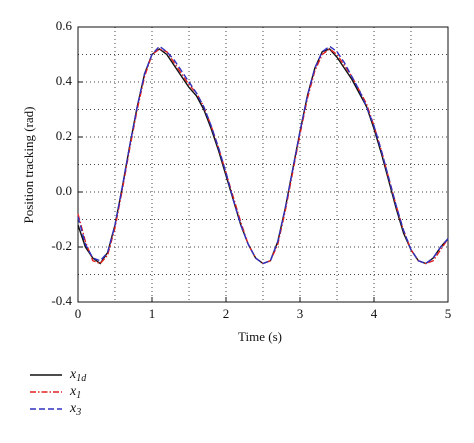 The height and width of the screenshot is (443, 474). Describe the element at coordinates (78, 313) in the screenshot. I see `x-tick-label: 0` at that location.